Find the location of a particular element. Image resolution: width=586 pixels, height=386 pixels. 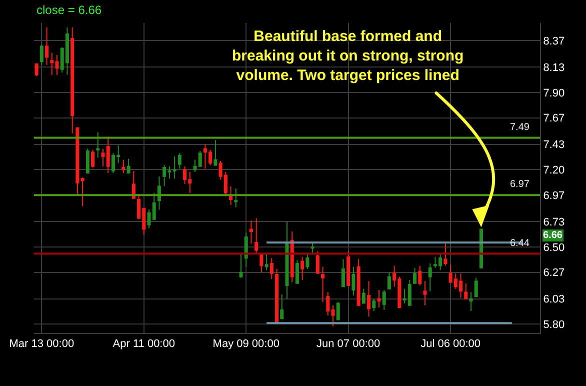

chart-title: close = 6.66 is located at coordinates (69, 10).